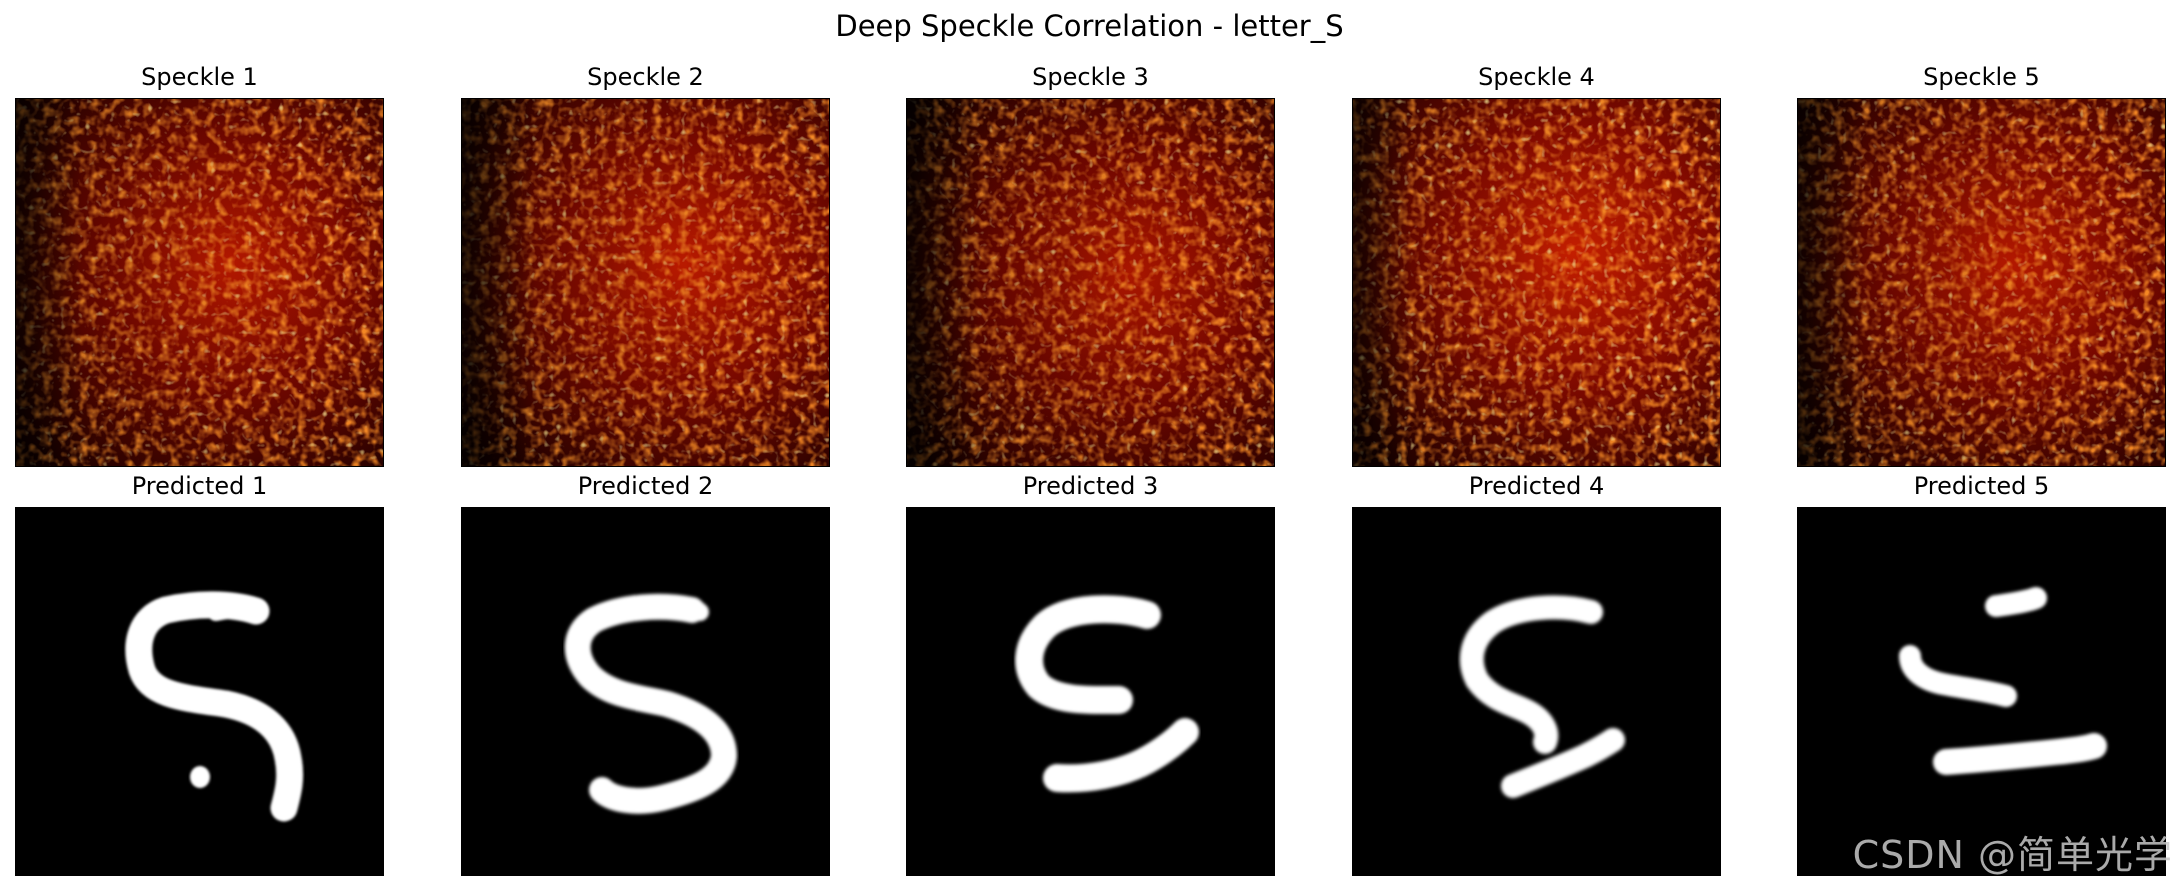 The image size is (2179, 889). Describe the element at coordinates (1981, 77) in the screenshot. I see `speckle-panel-title: Speckle 5` at that location.